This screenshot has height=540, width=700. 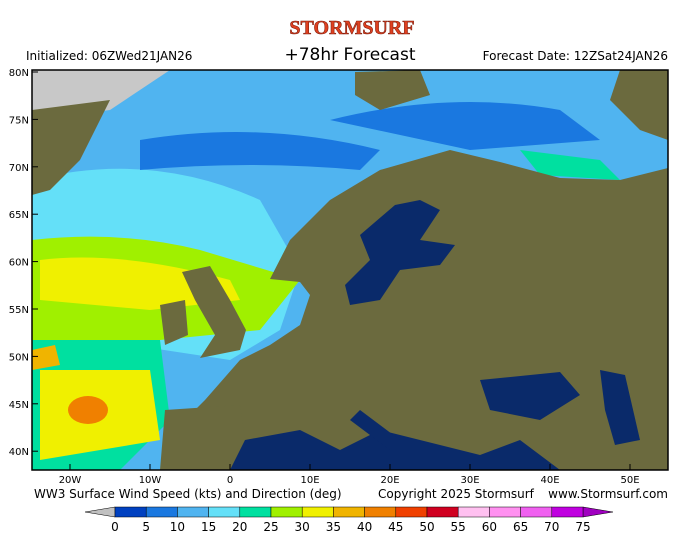 I want to click on logo: STORMSURF, so click(x=351, y=28).